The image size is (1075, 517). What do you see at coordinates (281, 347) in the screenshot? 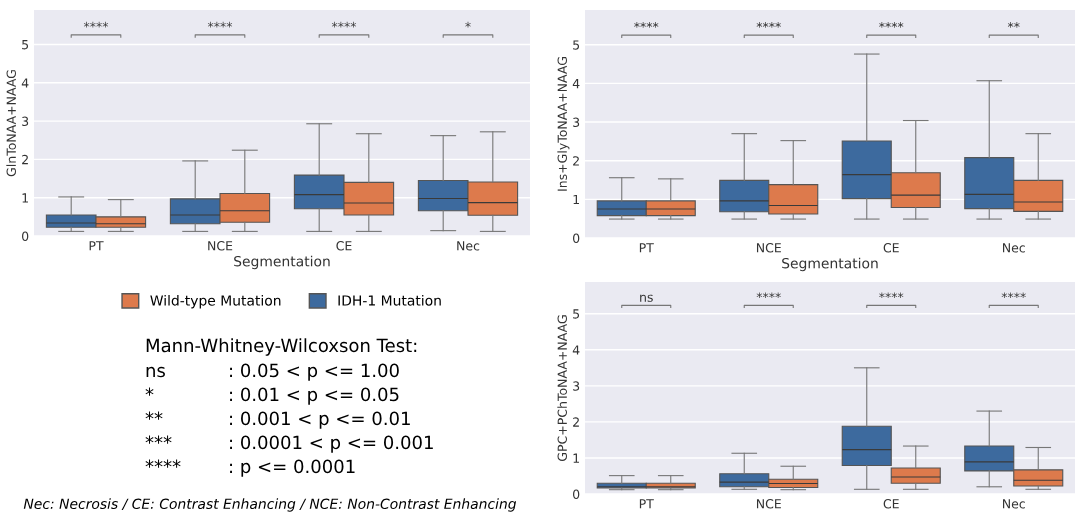
I see `text: Mann-Whitney-Wilcoxson Test:` at bounding box center [281, 347].